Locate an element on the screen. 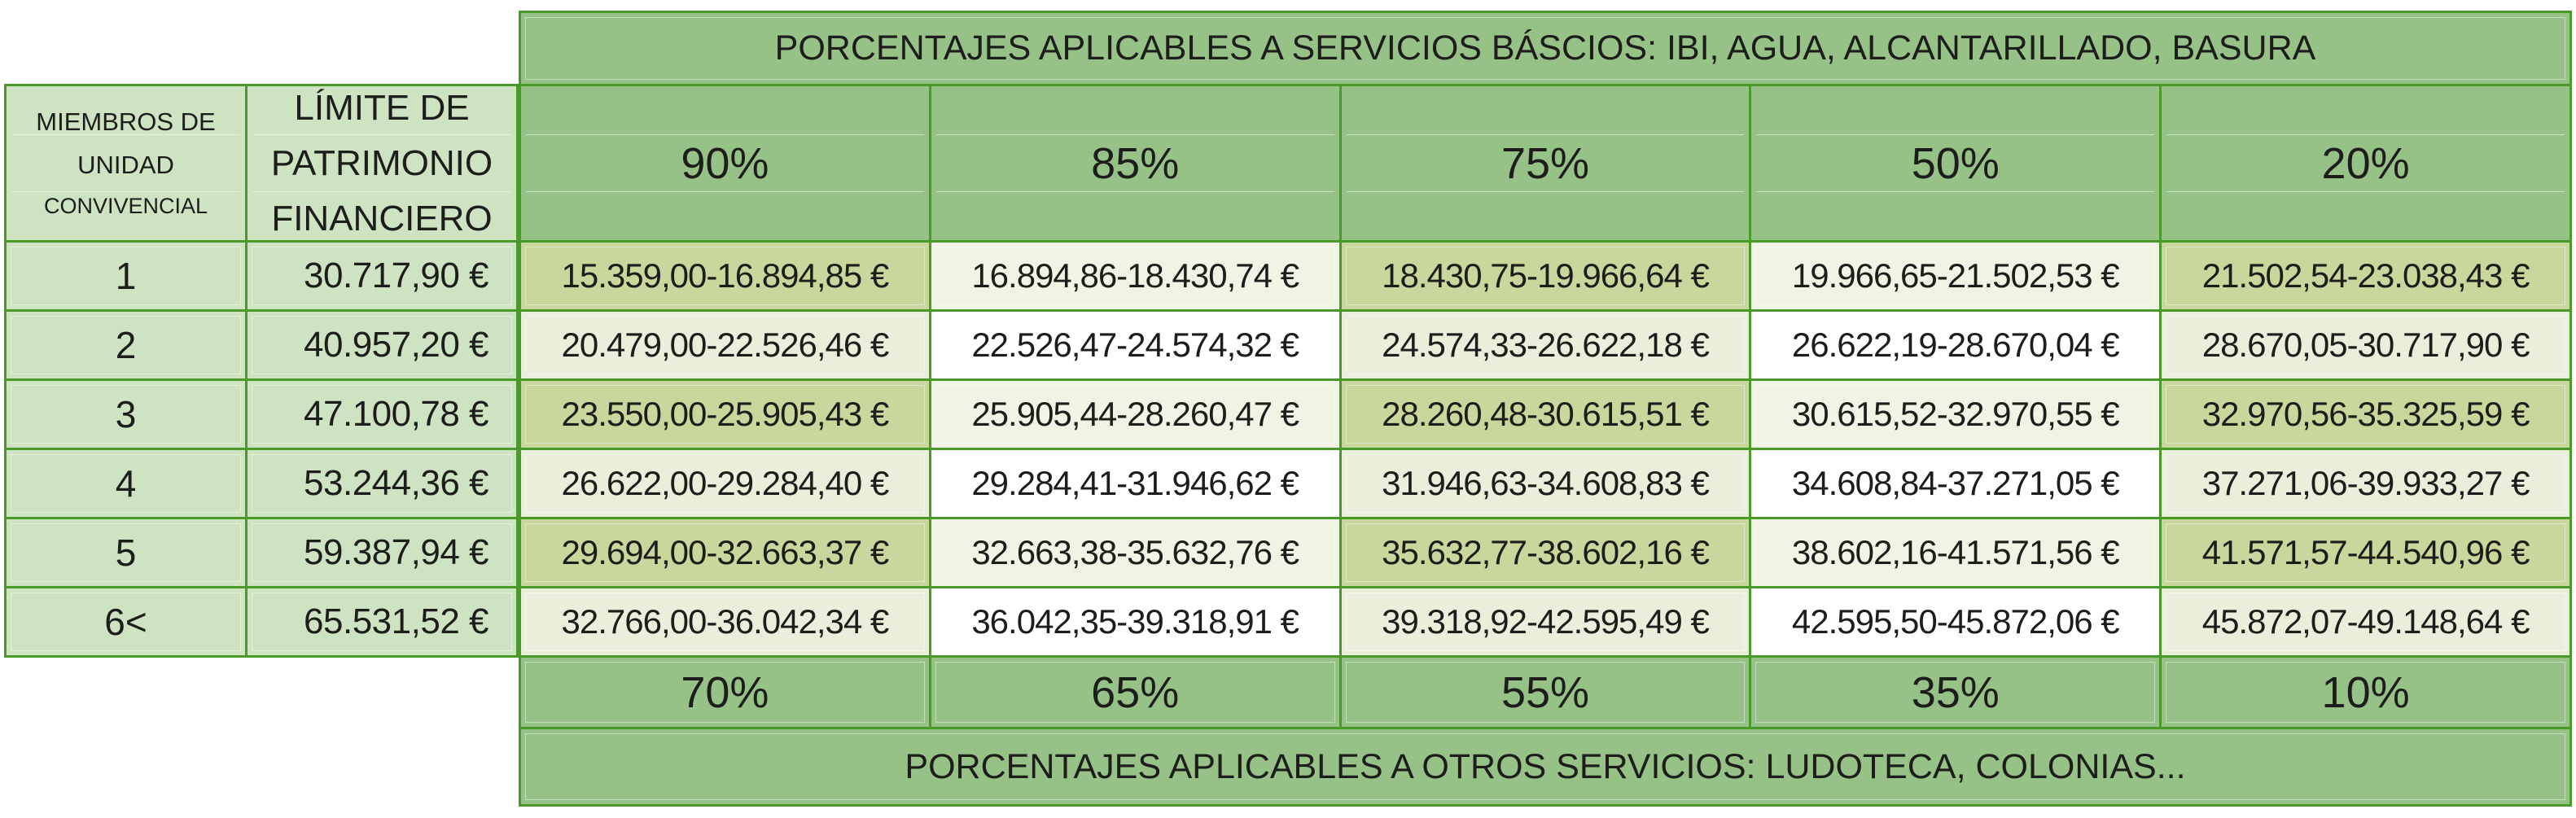 This screenshot has height=818, width=2576. range-cell: 24.574,33-26.622,18 € is located at coordinates (1545, 345).